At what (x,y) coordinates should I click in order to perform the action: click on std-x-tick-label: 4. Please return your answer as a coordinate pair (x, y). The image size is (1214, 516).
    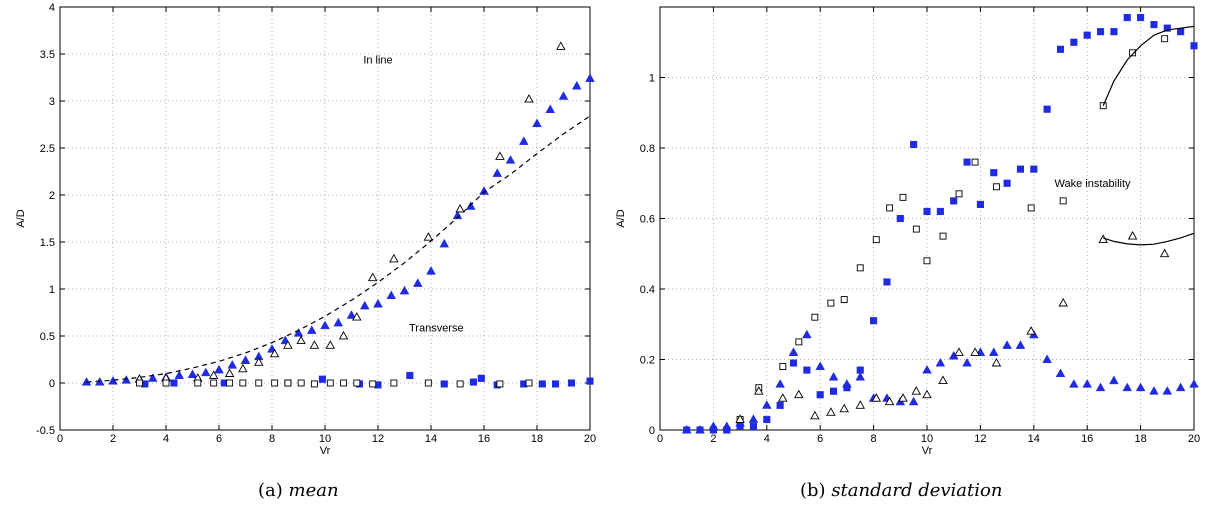
    Looking at the image, I should click on (767, 439).